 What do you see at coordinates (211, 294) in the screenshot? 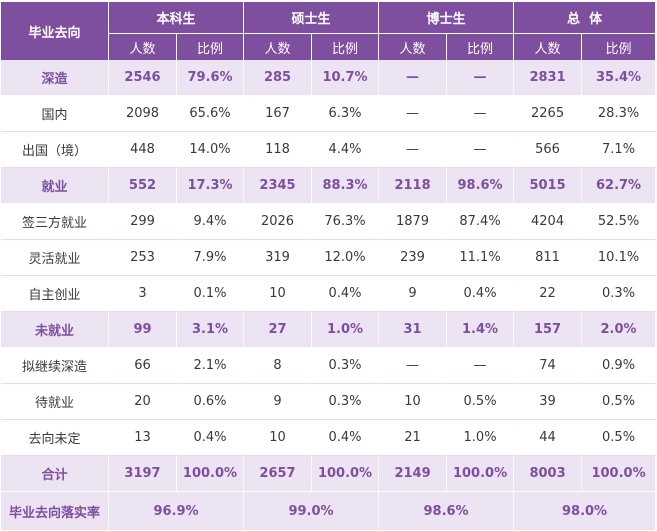
I see `ratio-cell: 0.1%` at bounding box center [211, 294].